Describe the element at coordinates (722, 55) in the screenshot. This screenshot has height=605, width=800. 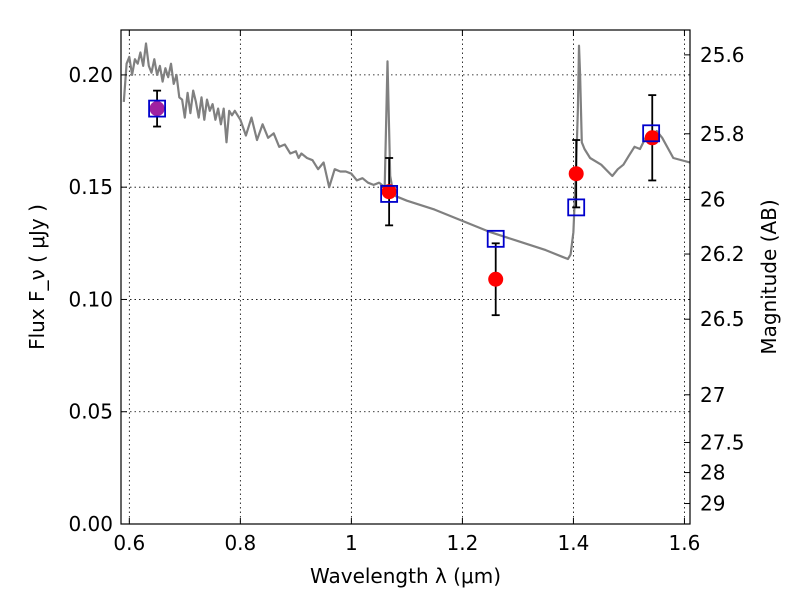
I see `magnitude-tick-label: 25.6` at that location.